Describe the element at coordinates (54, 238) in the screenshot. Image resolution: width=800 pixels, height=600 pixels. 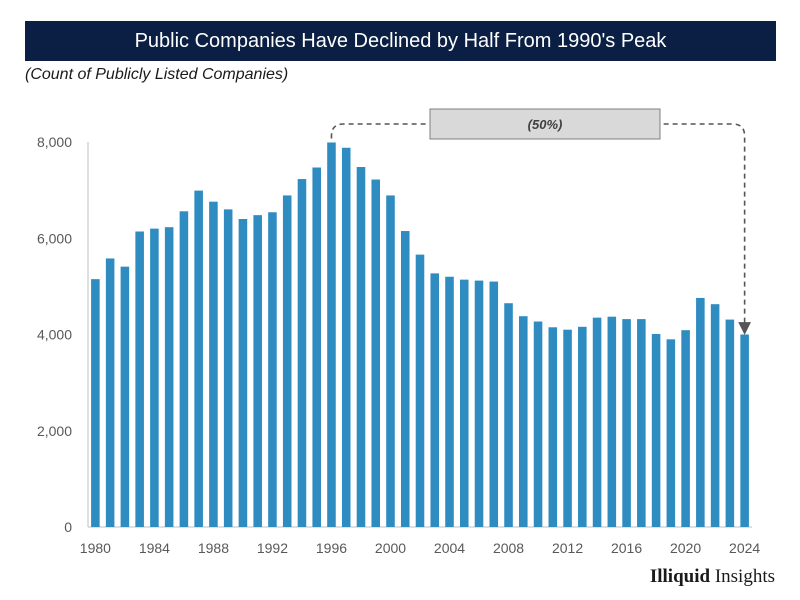
I see `y-tick-label: 6,000` at that location.